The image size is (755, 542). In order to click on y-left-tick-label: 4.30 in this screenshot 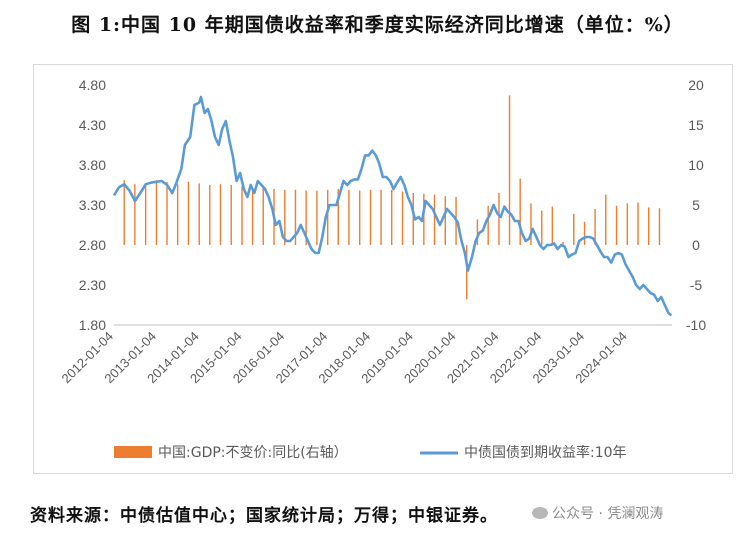, I will do `click(92, 125)`.